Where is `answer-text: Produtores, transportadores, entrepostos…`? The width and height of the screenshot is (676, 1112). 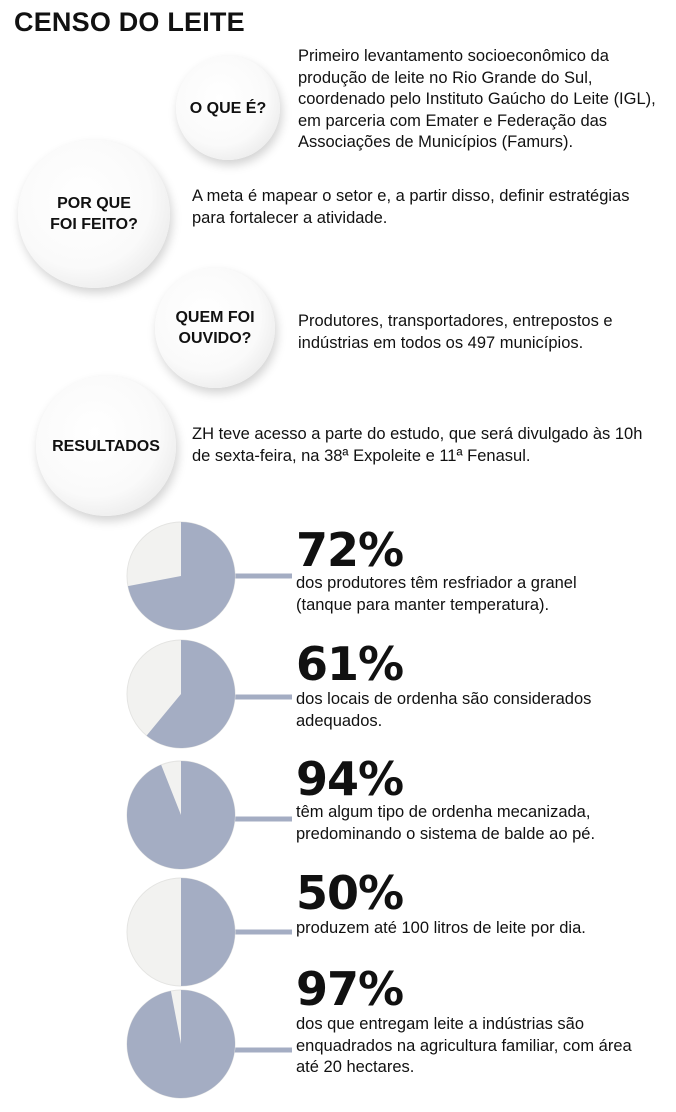 answer-text: Produtores, transportadores, entrepostos… is located at coordinates (455, 332).